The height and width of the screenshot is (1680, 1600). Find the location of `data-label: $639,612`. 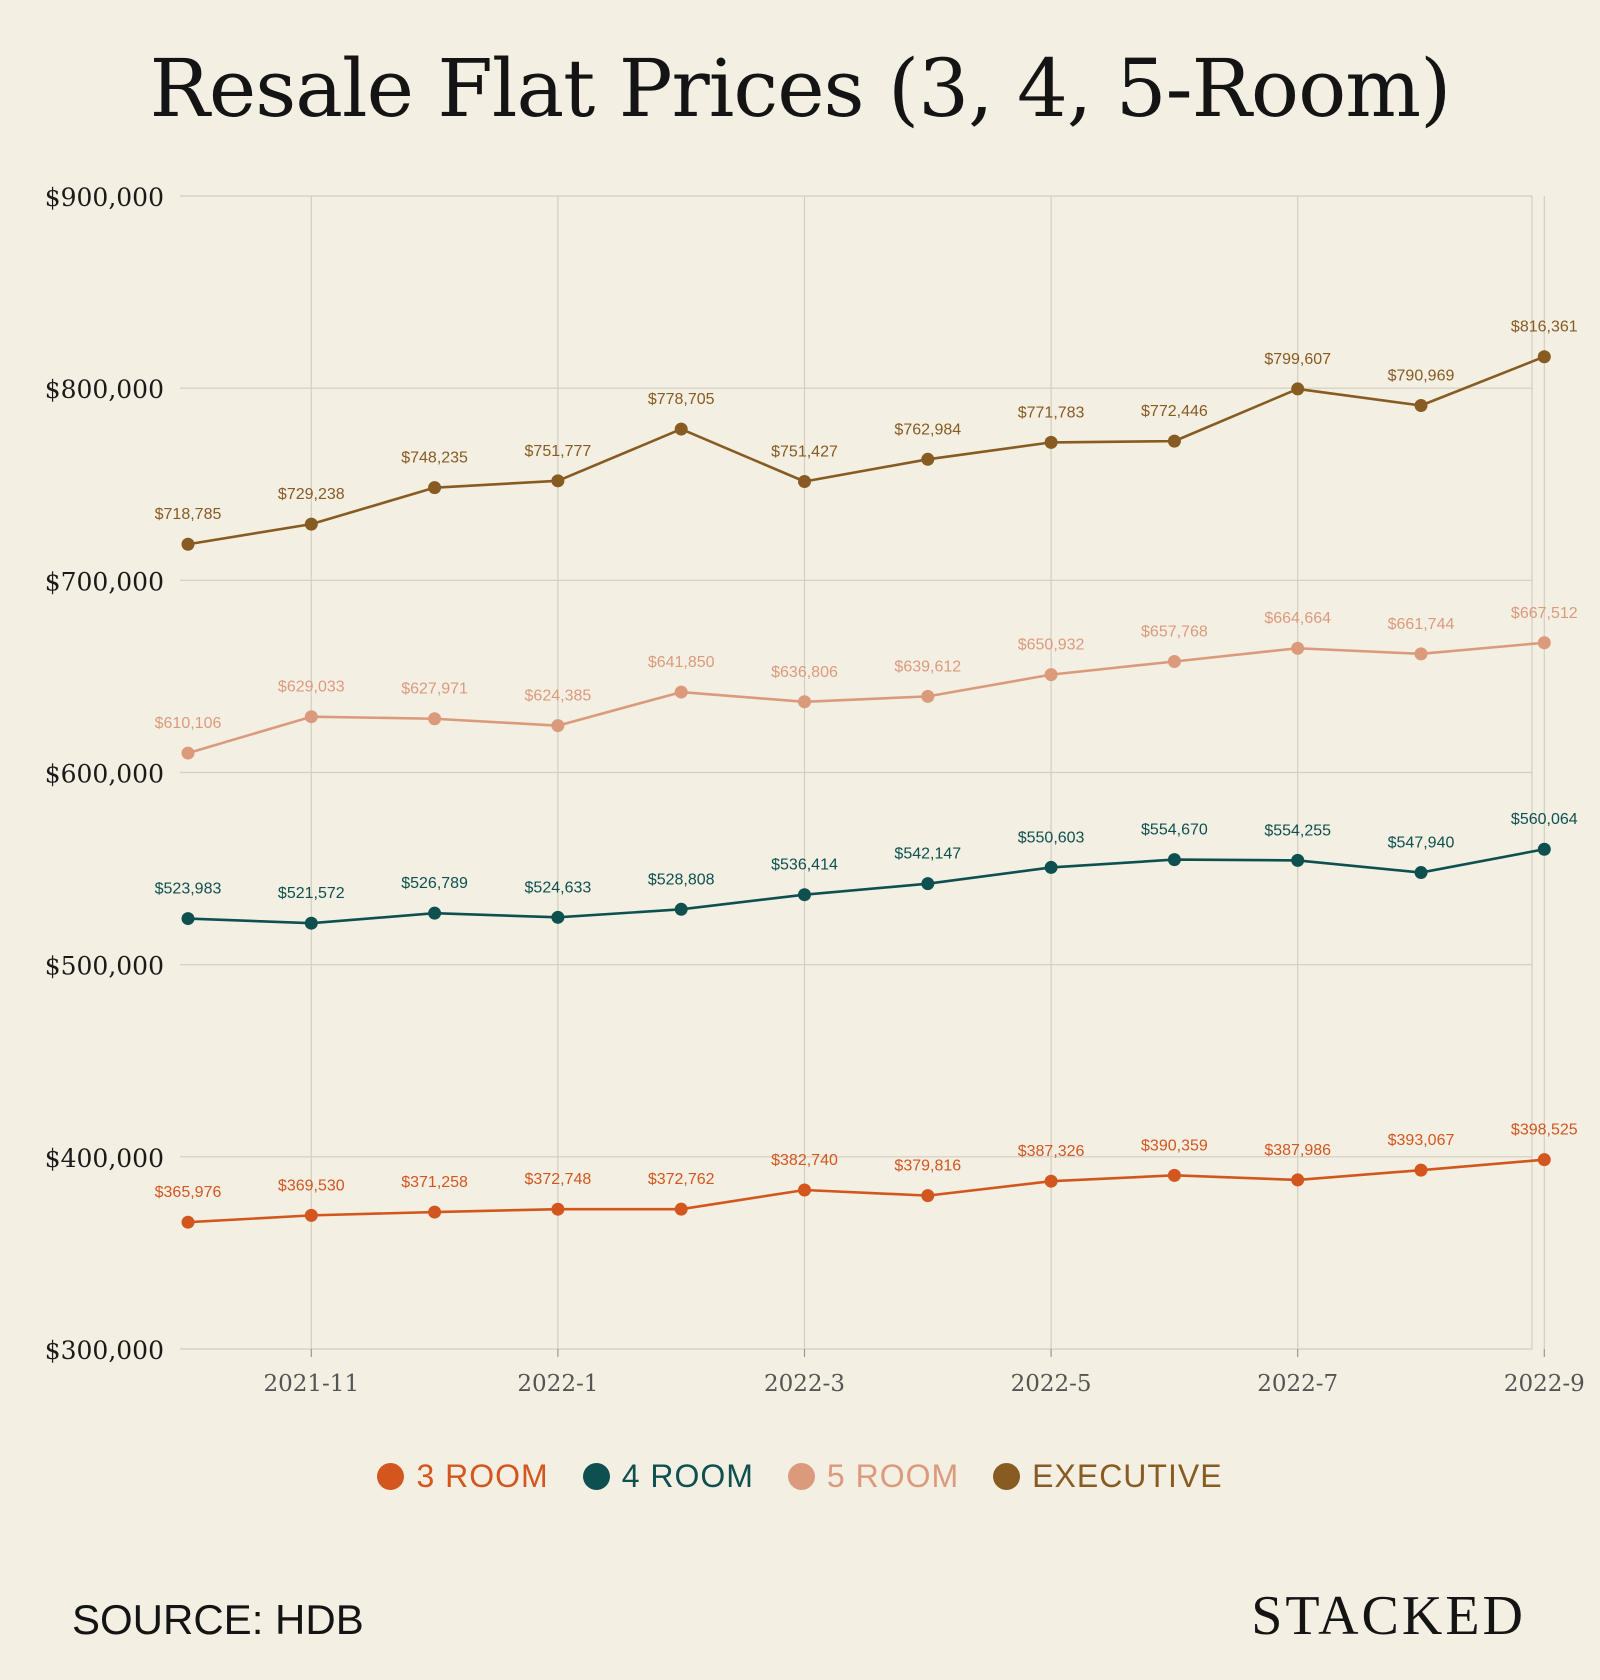

data-label: $639,612 is located at coordinates (927, 666).